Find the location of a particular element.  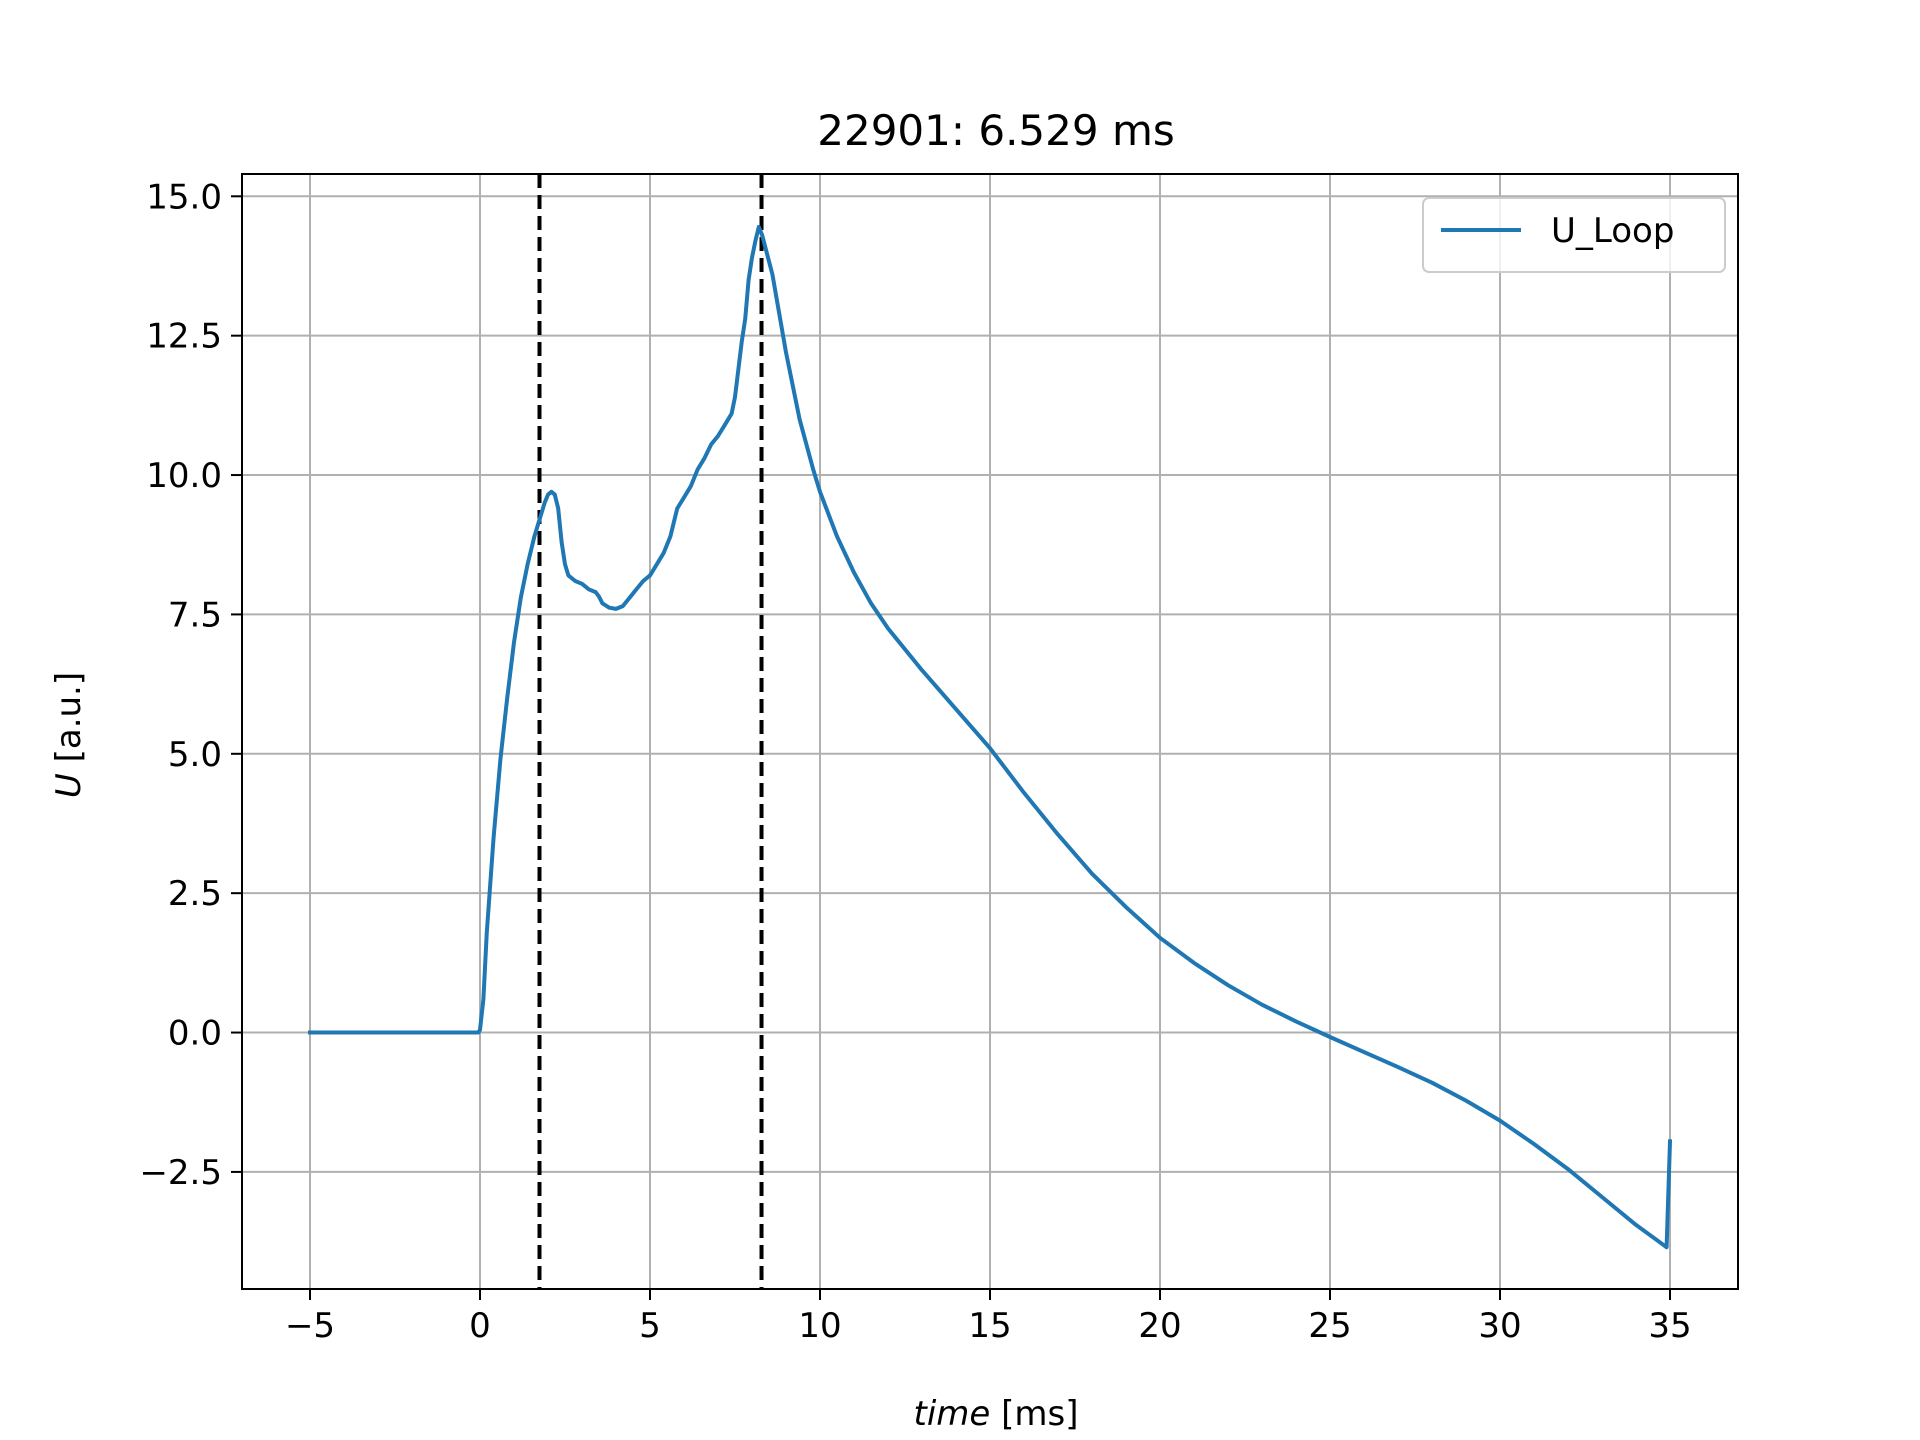

y-tick-label: 15.0 is located at coordinates (184, 197).